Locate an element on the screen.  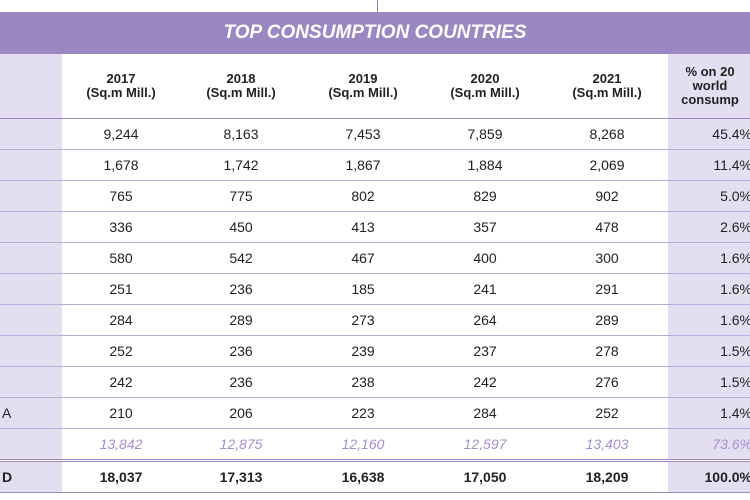
cell-share: 5.0% is located at coordinates (709, 196).